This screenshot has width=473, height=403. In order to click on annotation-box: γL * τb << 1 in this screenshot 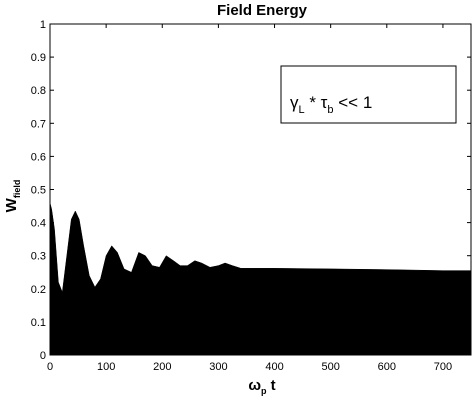, I will do `click(368, 94)`.